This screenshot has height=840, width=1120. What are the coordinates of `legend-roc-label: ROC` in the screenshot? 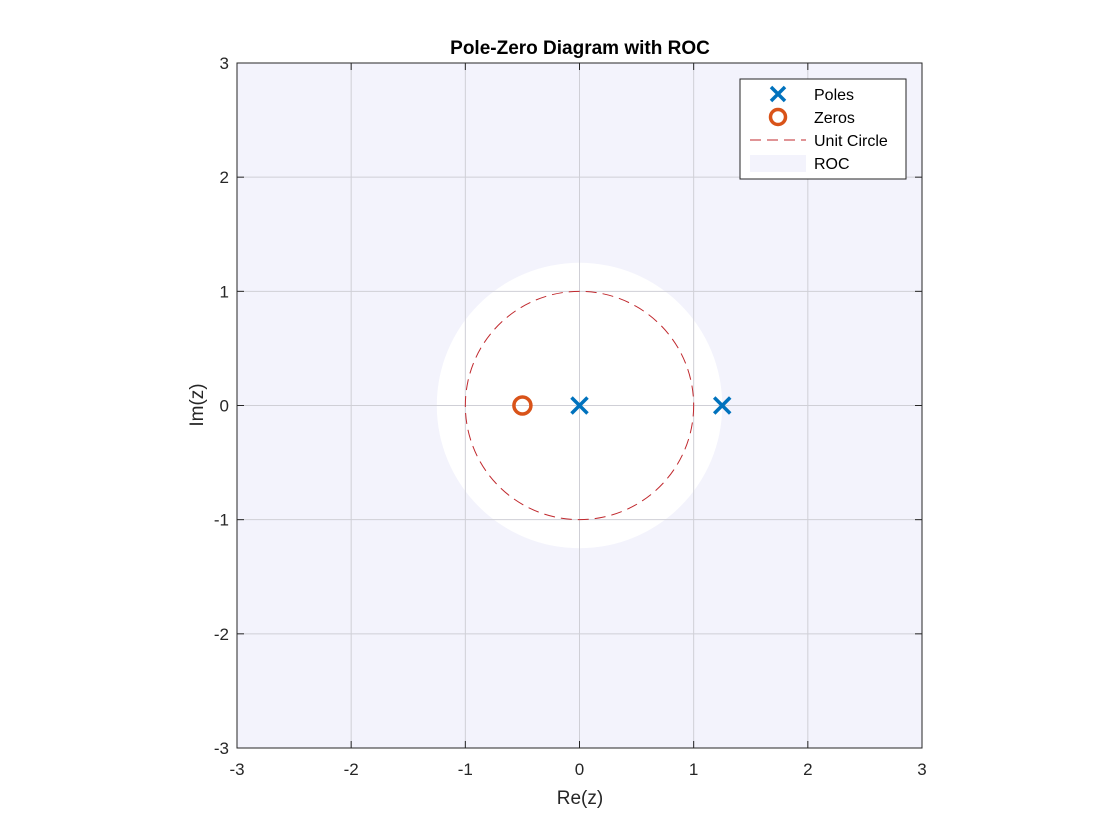 It's located at (832, 164).